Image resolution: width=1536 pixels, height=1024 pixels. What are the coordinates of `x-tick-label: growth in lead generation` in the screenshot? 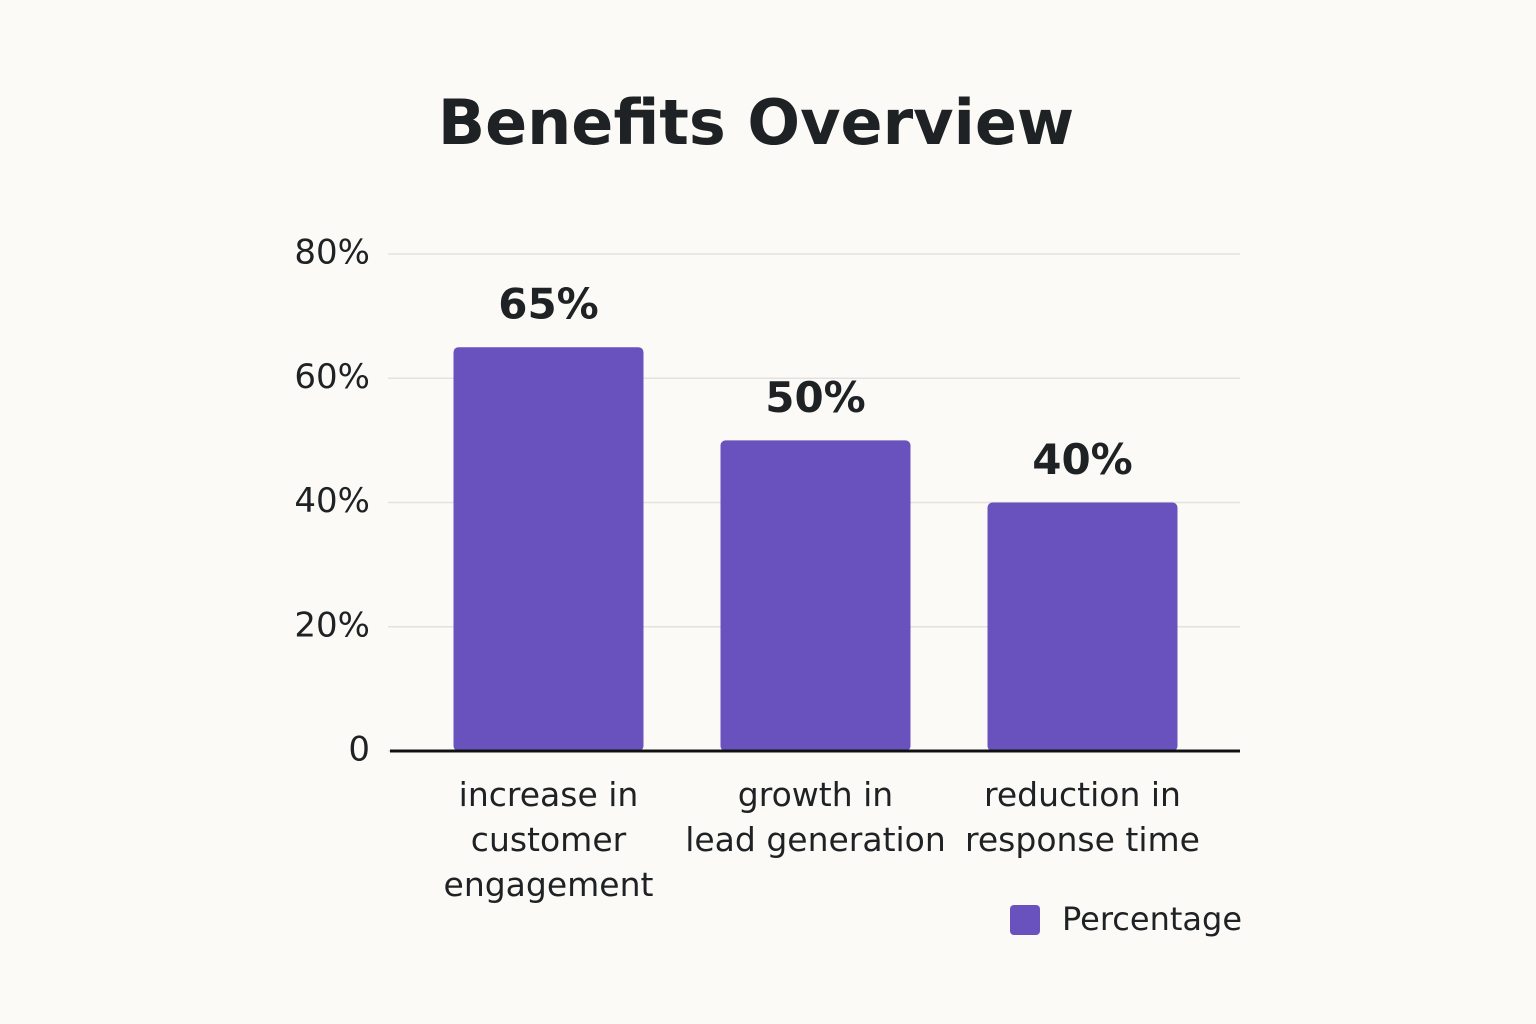 It's located at (815, 817).